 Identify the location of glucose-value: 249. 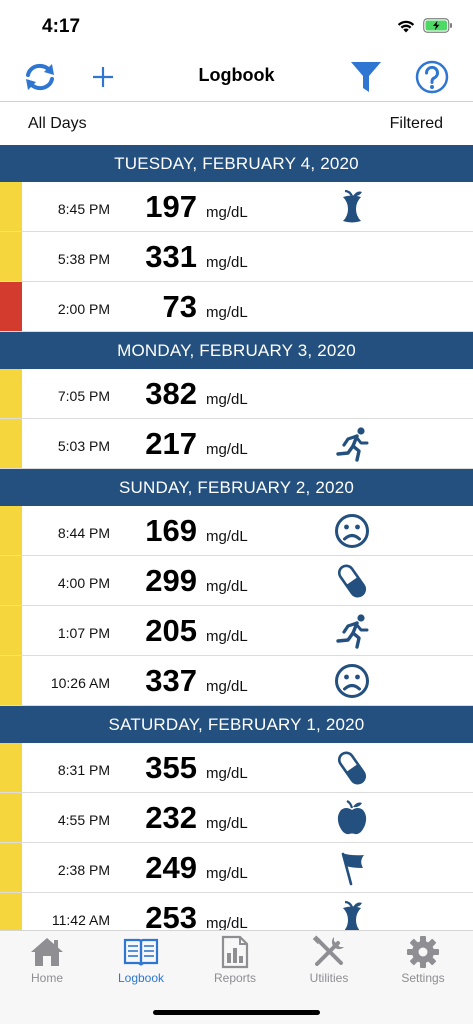
(171, 867).